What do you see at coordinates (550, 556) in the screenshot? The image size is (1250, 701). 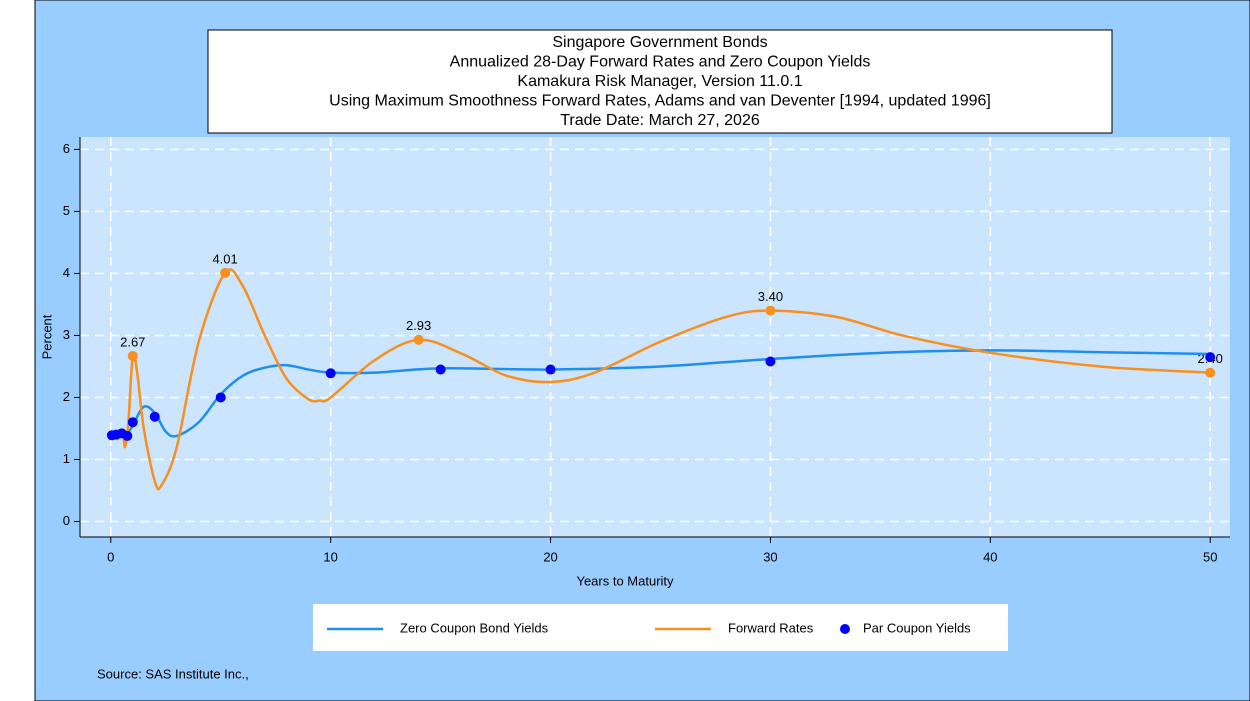 I see `x-tick-label: 20` at bounding box center [550, 556].